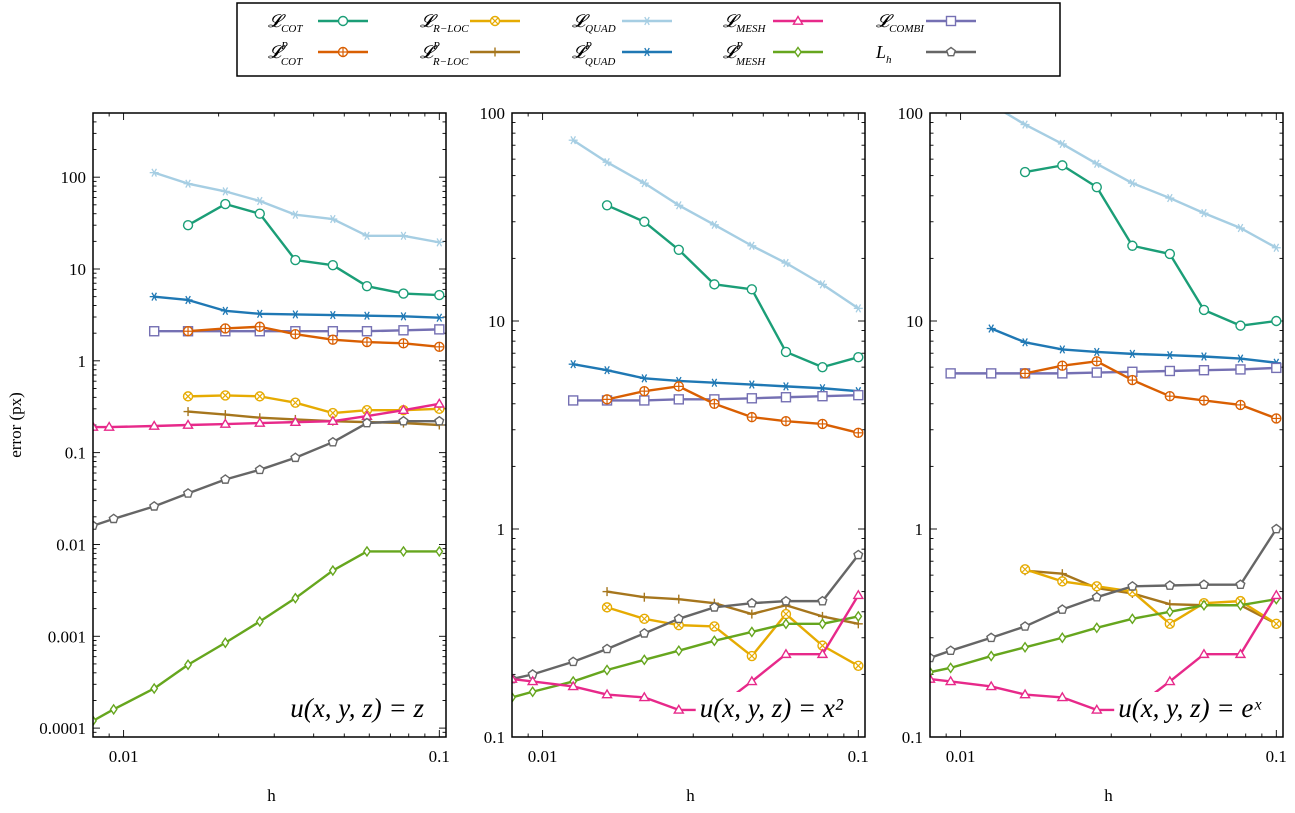 This screenshot has height=813, width=1295. What do you see at coordinates (367, 410) in the screenshot?
I see `point-quad-5-d2` at bounding box center [367, 410].